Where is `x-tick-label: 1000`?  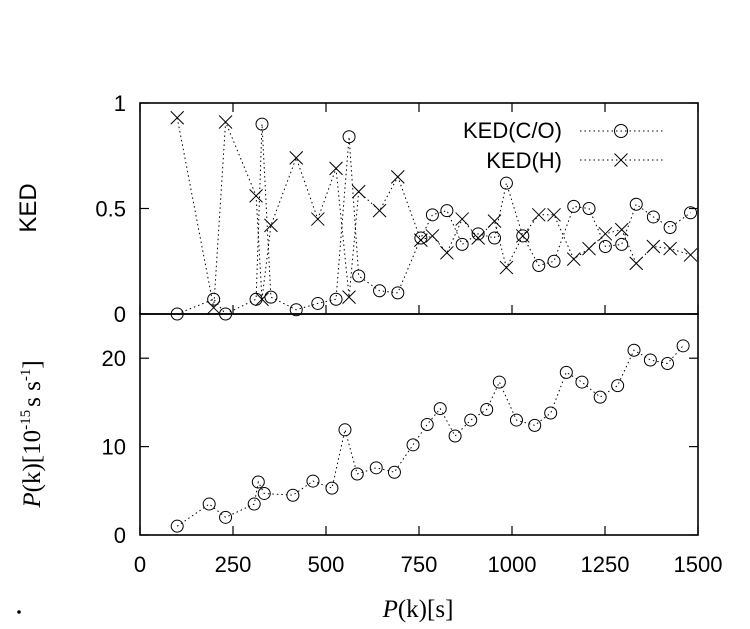
x-tick-label: 1000 is located at coordinates (512, 564).